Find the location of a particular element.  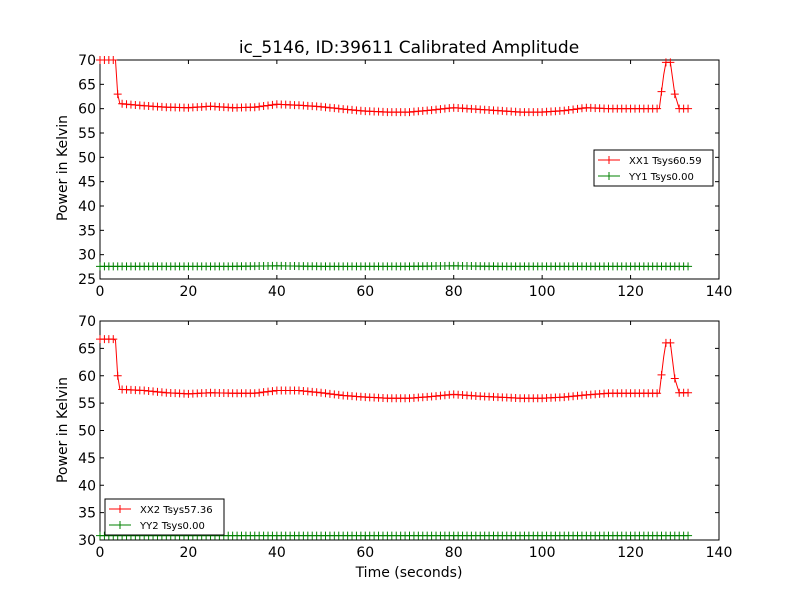

legend-label: YY2 Tsys0.00 is located at coordinates (172, 526).